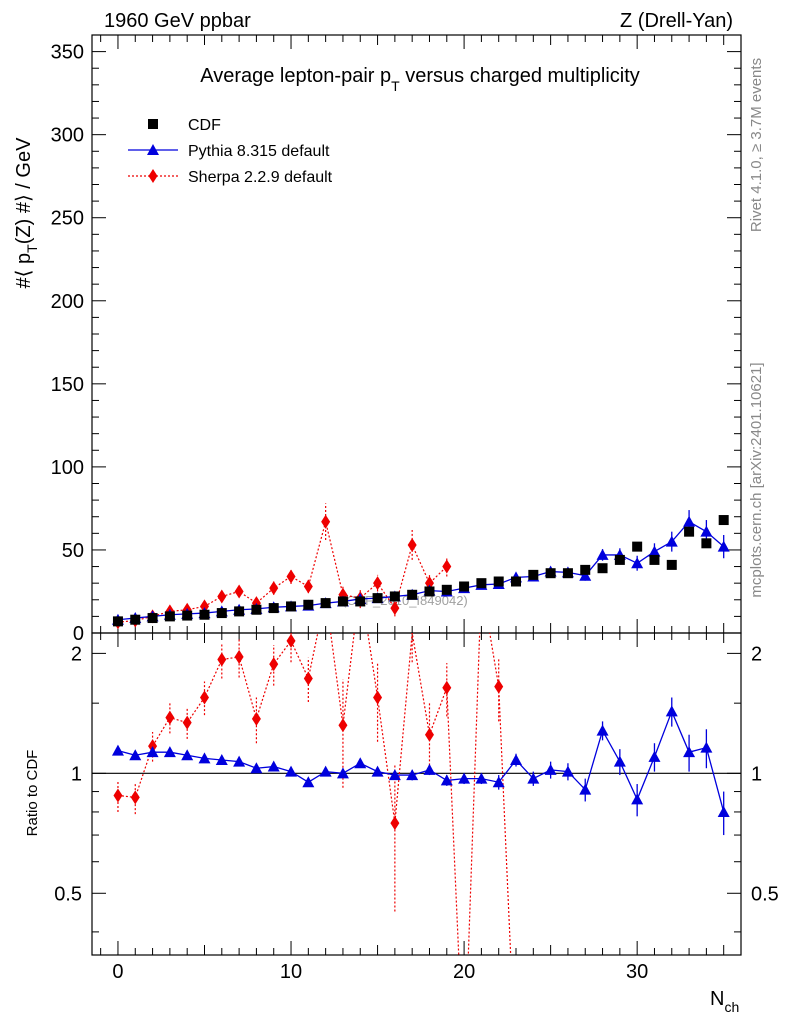 This screenshot has height=1024, width=786. Describe the element at coordinates (67, 385) in the screenshot. I see `y-tick-label: 150` at that location.